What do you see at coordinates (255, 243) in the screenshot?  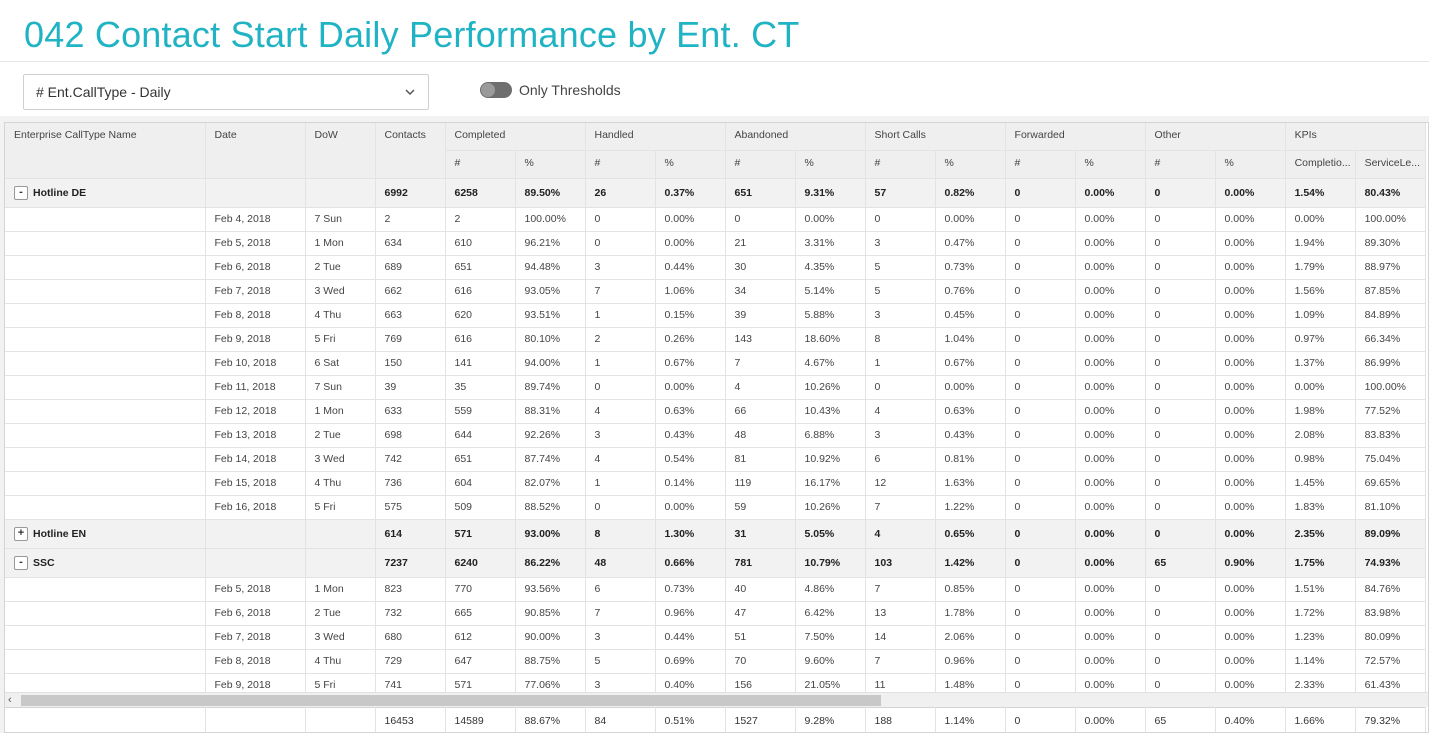 I see `table-cell: Feb 5, 2018` at bounding box center [255, 243].